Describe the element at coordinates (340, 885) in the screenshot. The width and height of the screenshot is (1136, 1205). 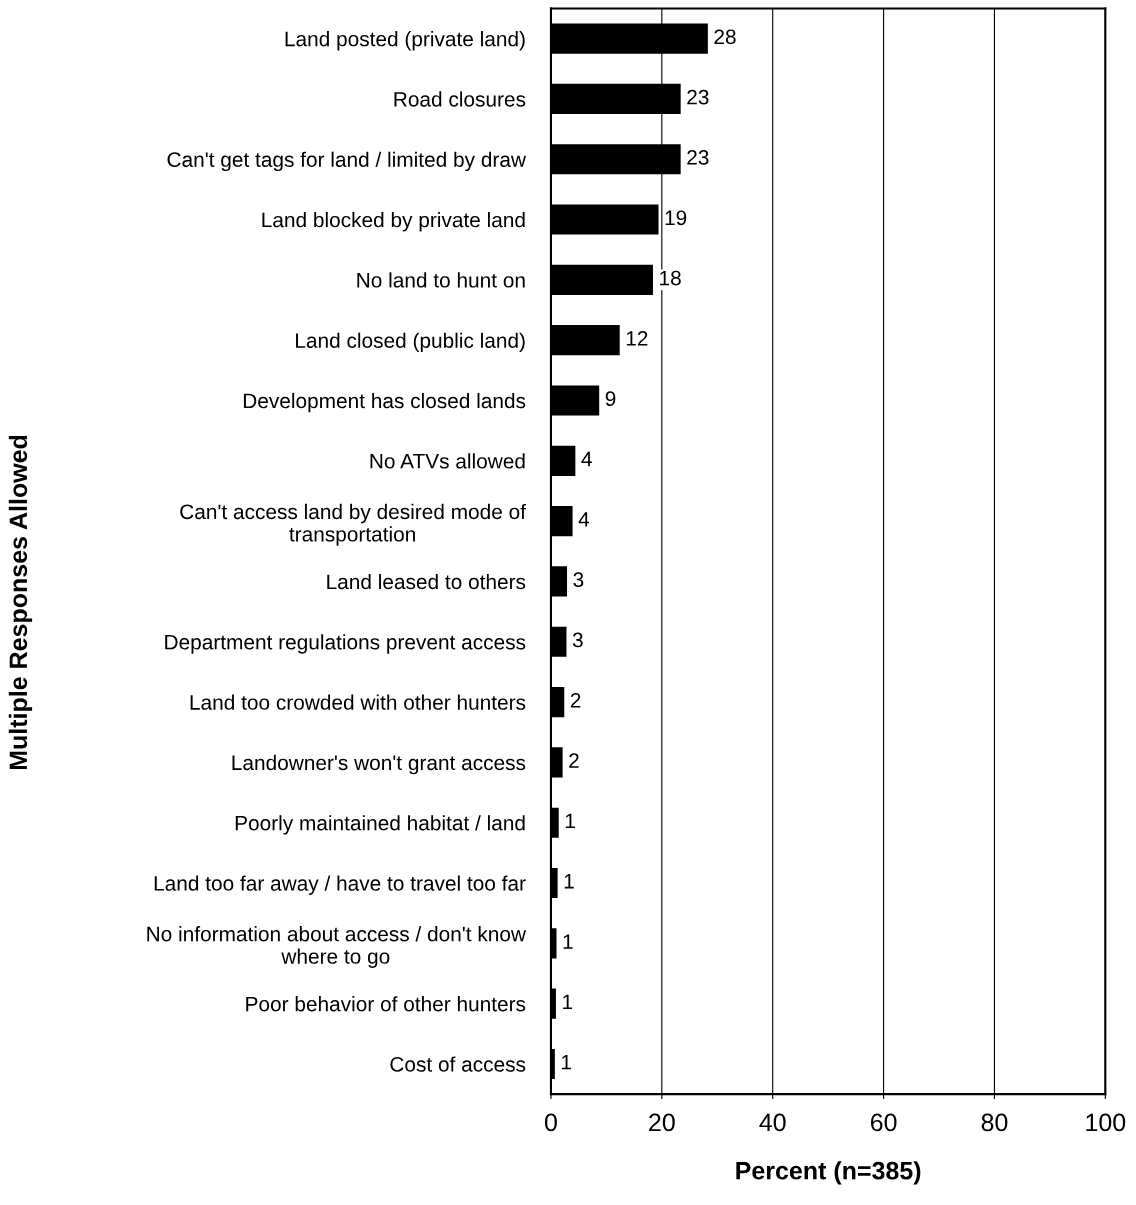
I see `y-tick-label: Land too far away / have to travel too far` at that location.